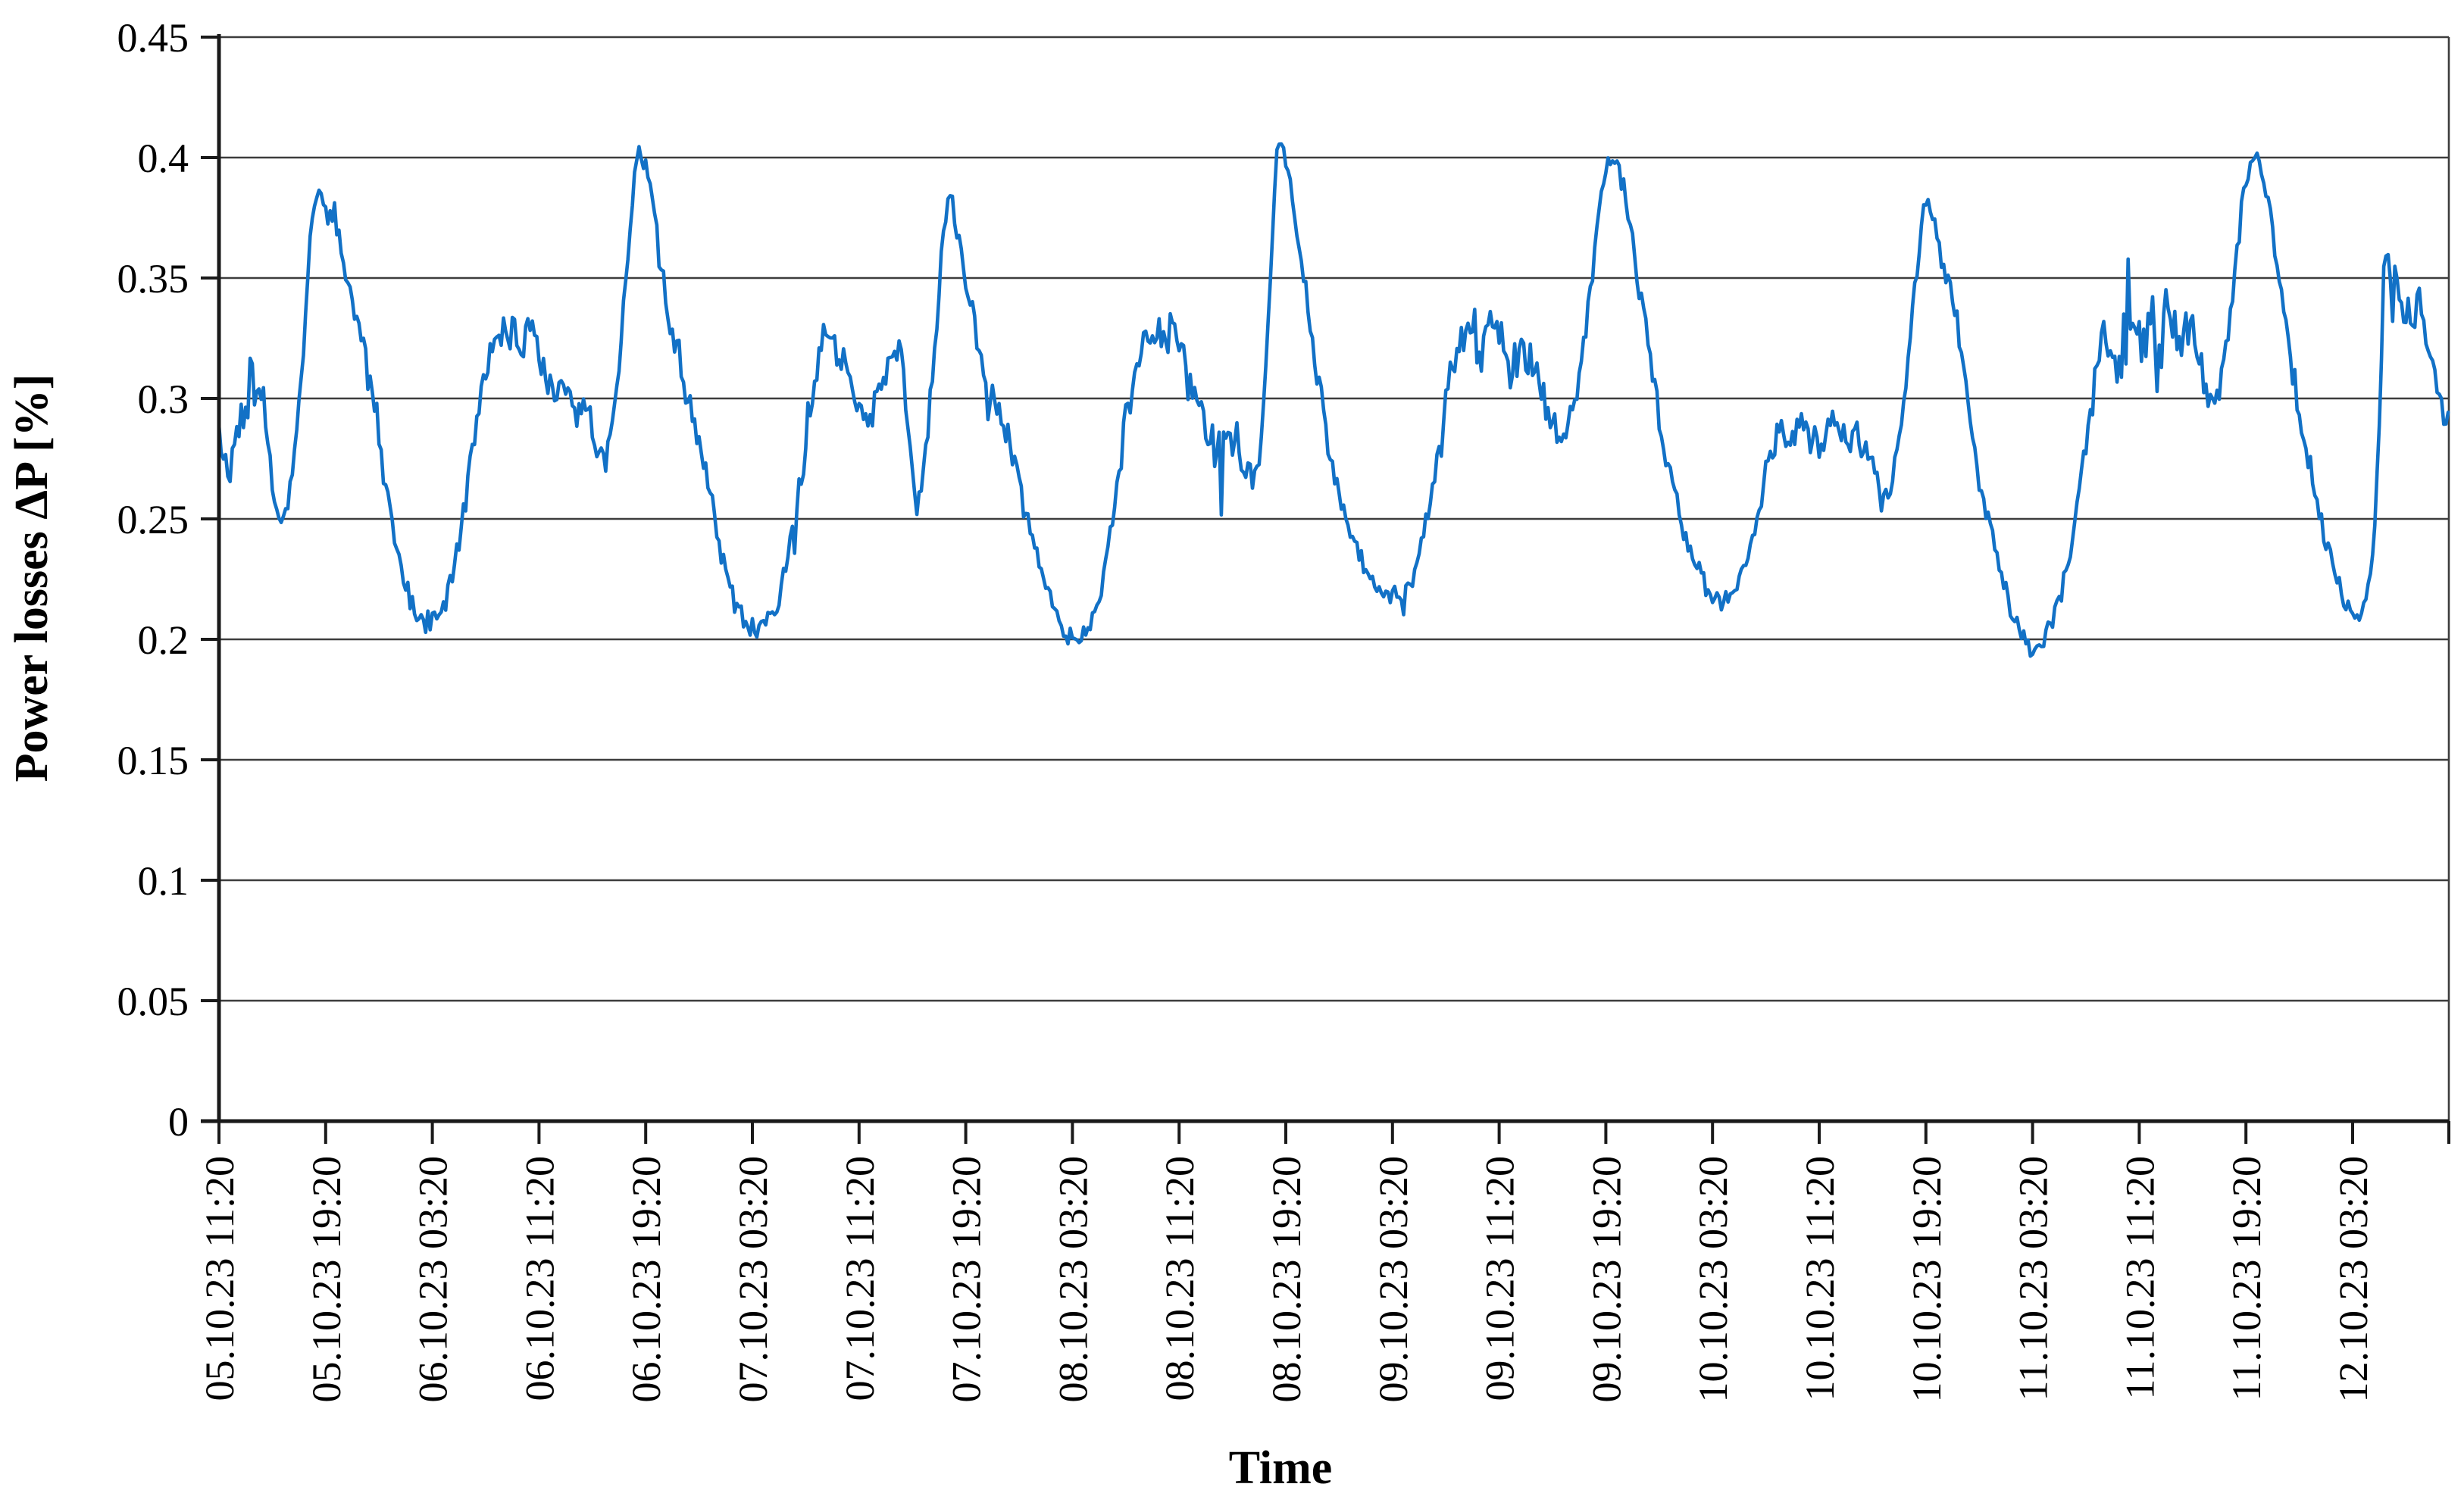 This screenshot has height=1512, width=2464. What do you see at coordinates (1073, 1279) in the screenshot?
I see `x-tick-label: 08.10.23 03:20` at bounding box center [1073, 1279].